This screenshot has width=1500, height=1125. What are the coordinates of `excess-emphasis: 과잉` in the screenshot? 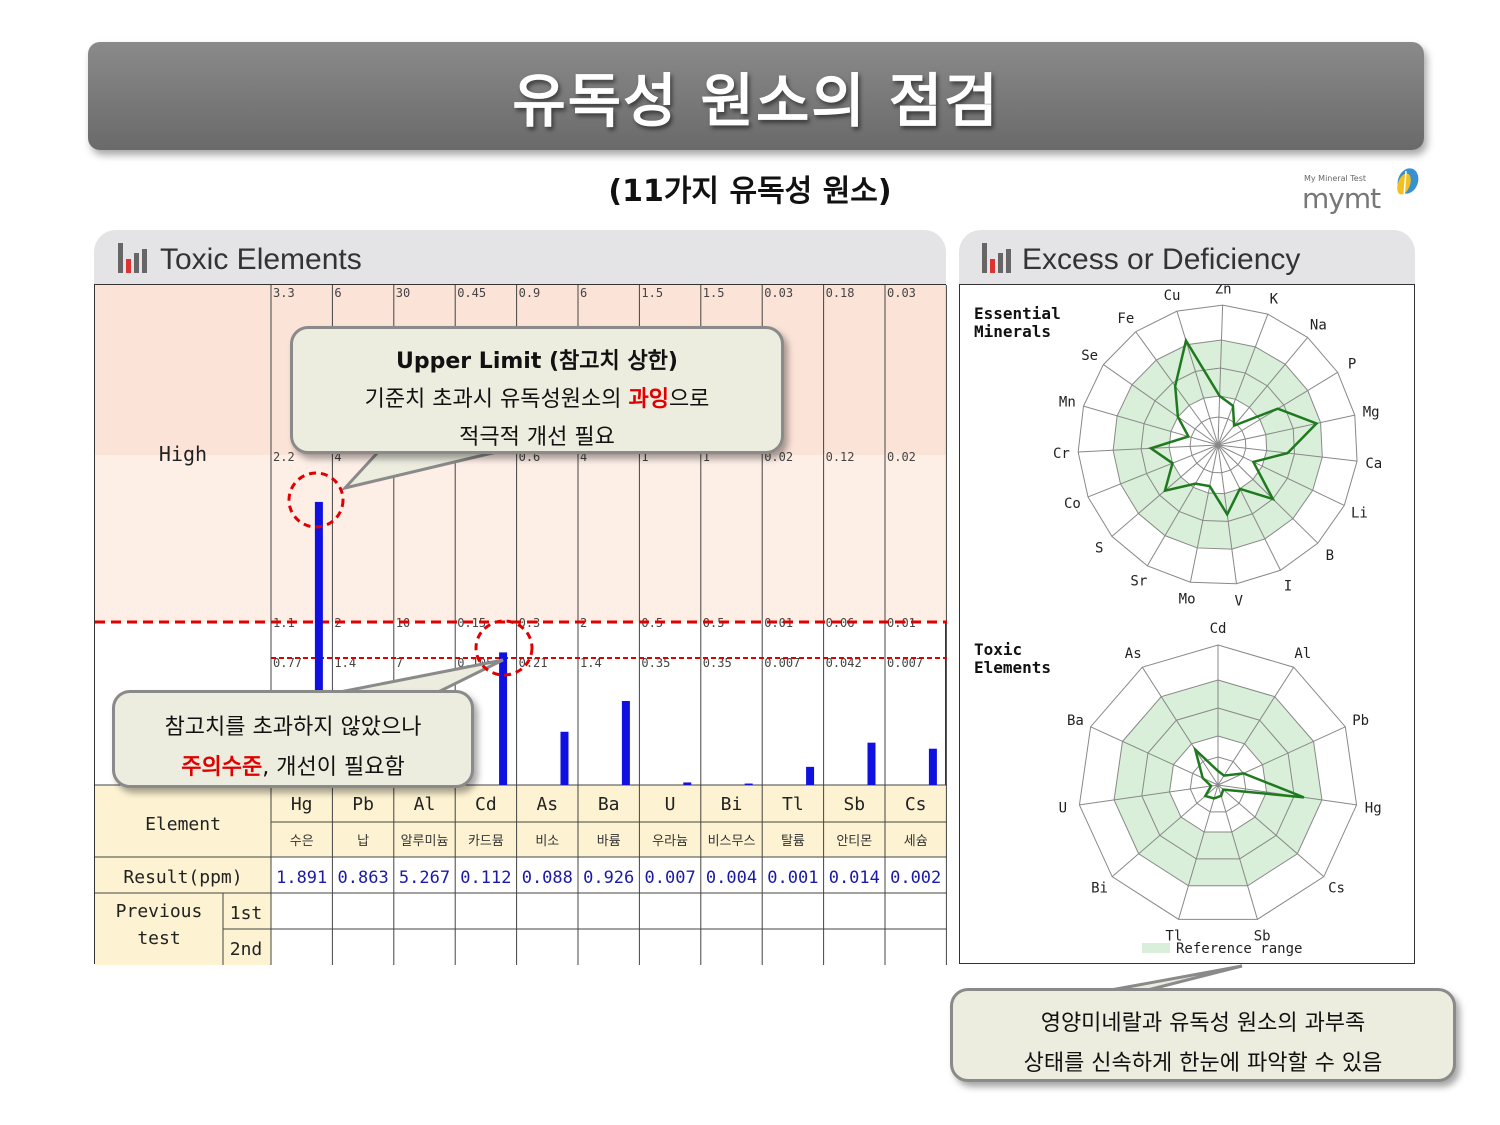 It's located at (648, 399).